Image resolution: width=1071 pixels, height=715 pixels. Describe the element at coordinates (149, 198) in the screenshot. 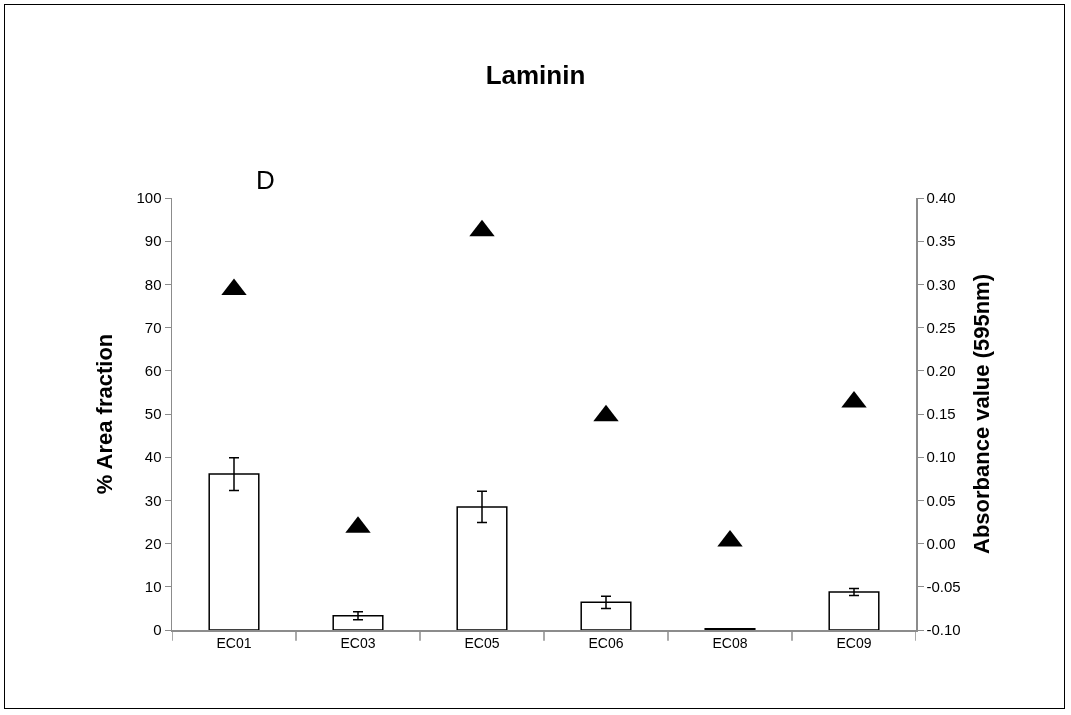

I see `y-tick-label: 100` at that location.